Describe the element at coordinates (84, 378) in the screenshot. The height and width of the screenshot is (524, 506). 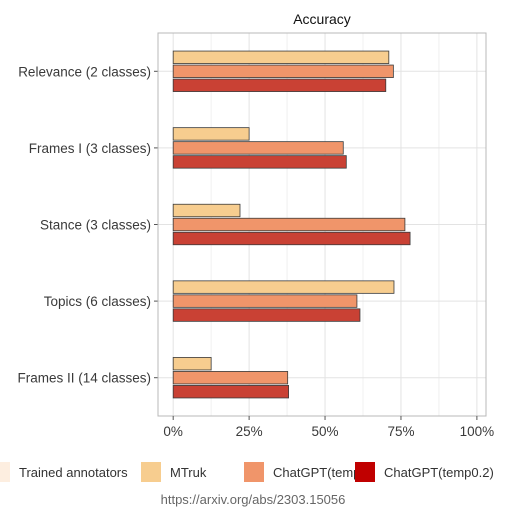
I see `category-label: Frames II (14 classes)` at that location.